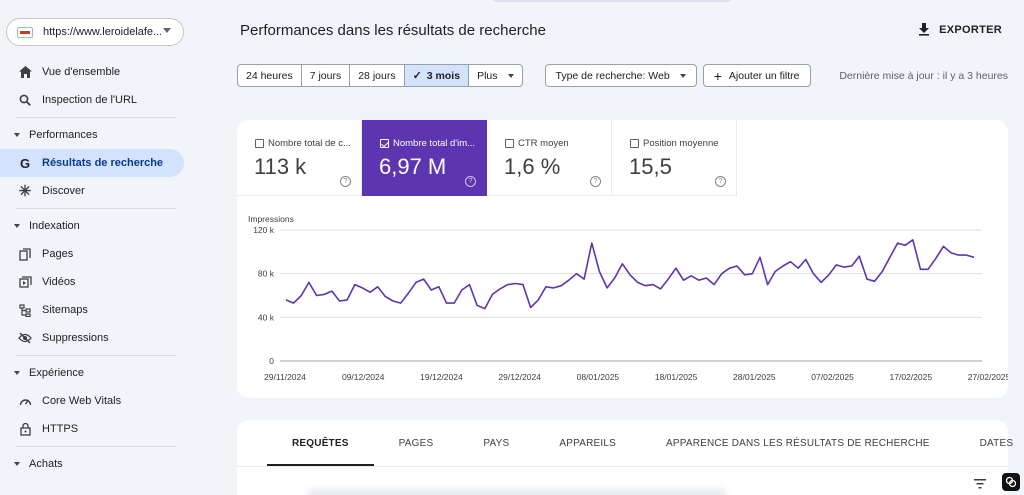 This screenshot has width=1024, height=495. Describe the element at coordinates (417, 76) in the screenshot. I see `check-icon: ✓` at that location.